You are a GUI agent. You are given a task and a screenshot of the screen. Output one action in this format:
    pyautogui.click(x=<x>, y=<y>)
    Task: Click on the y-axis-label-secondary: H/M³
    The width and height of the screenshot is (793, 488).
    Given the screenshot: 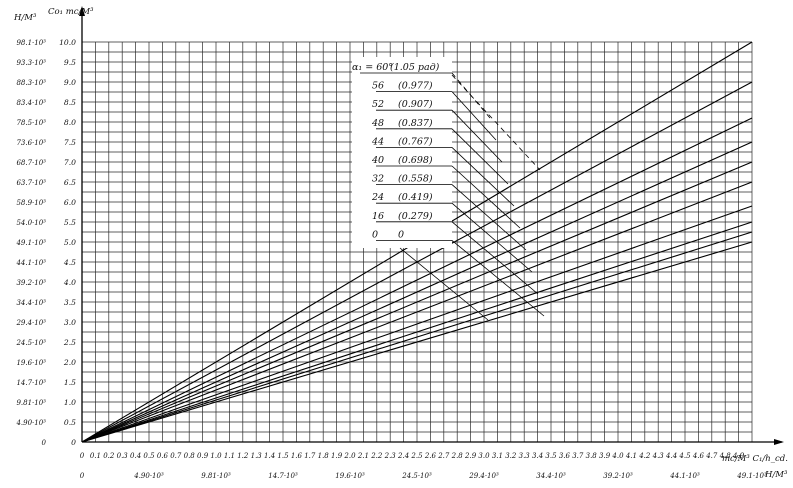 What is the action you would take?
    pyautogui.click(x=25, y=18)
    